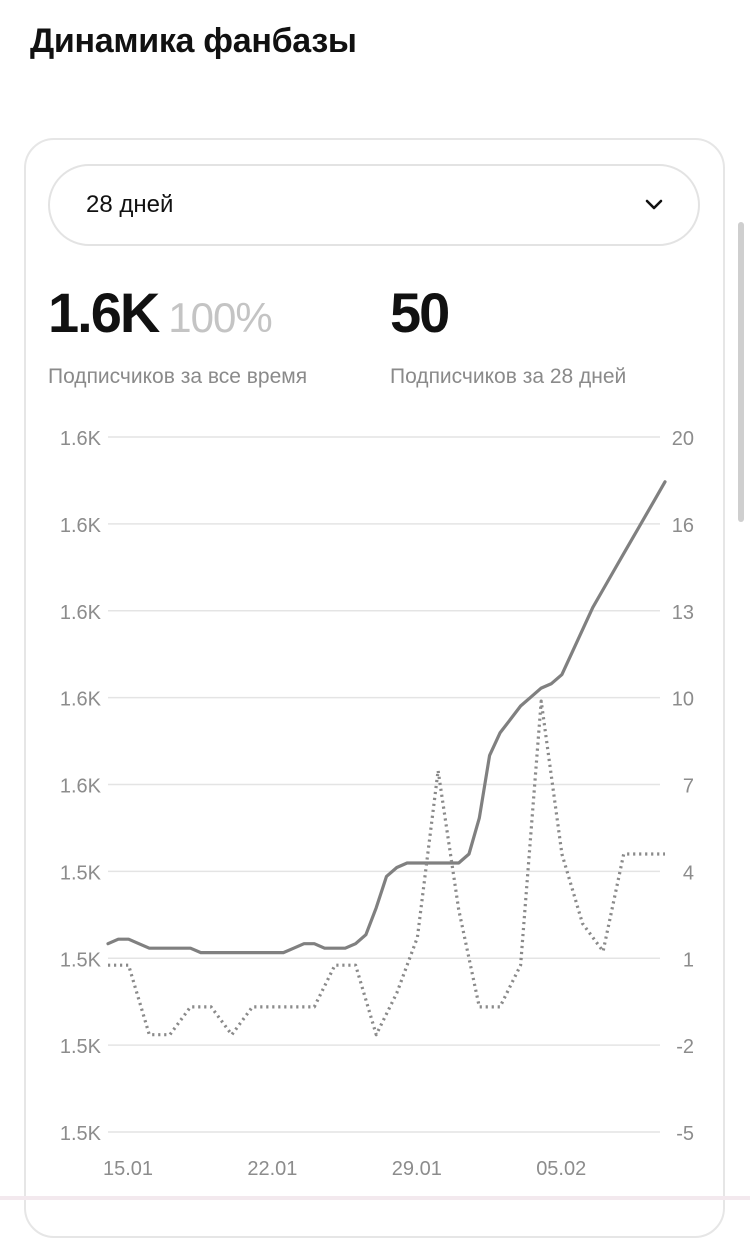  What do you see at coordinates (375, 1198) in the screenshot?
I see `bottom-divider` at bounding box center [375, 1198].